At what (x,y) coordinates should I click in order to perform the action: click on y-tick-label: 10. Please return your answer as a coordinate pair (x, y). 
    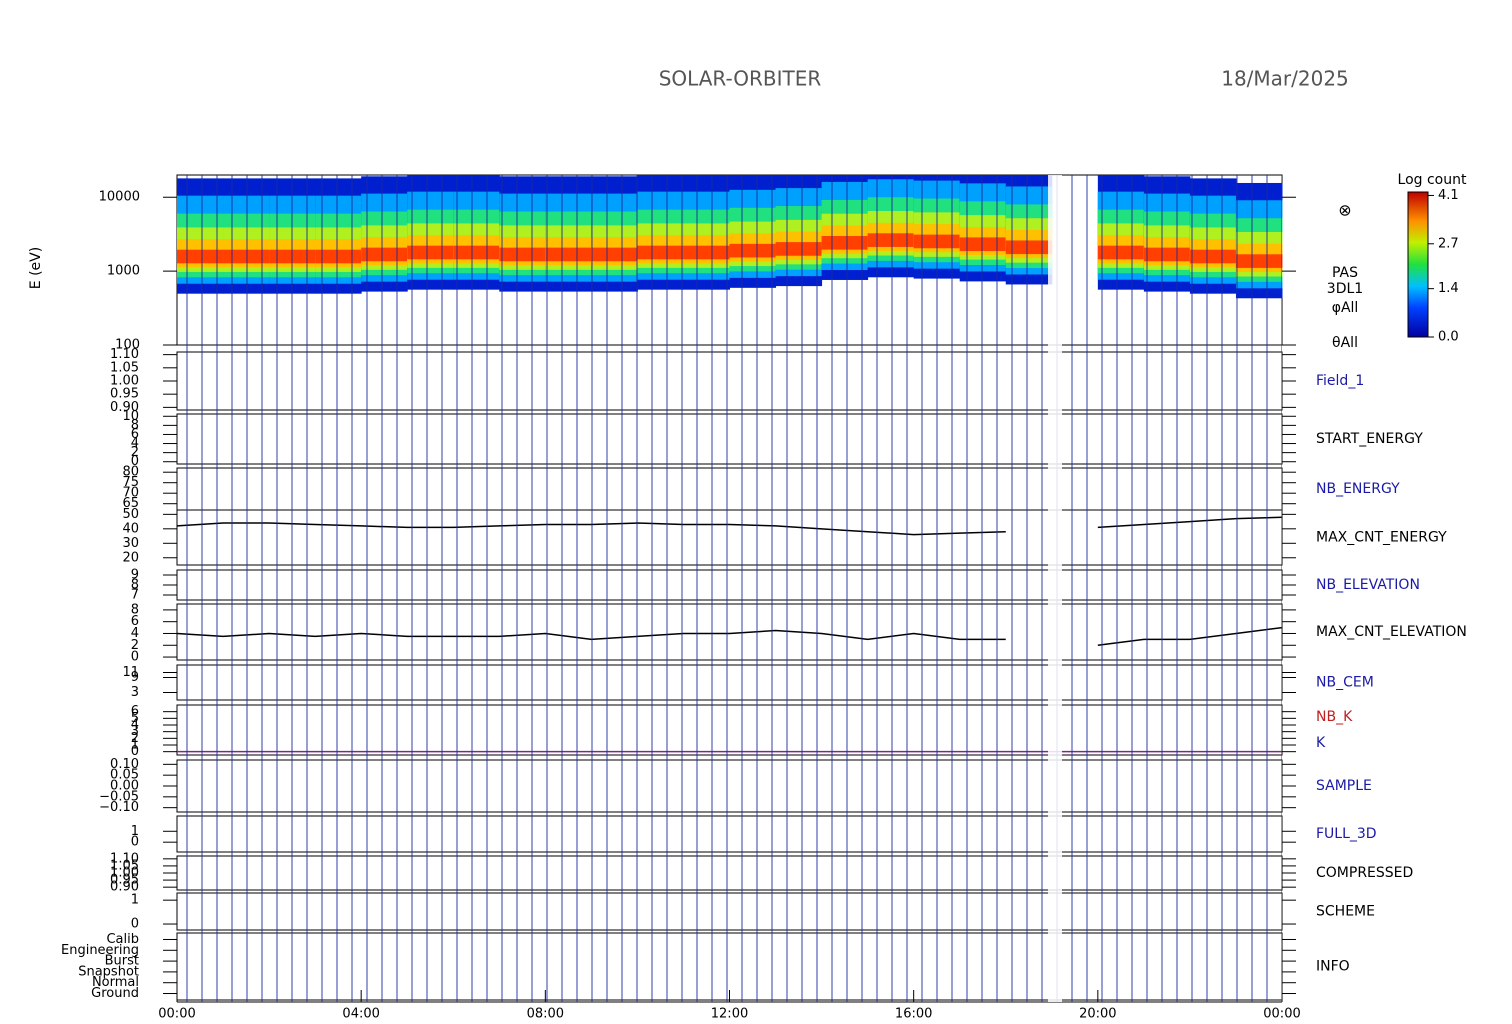
    Looking at the image, I should click on (130, 416).